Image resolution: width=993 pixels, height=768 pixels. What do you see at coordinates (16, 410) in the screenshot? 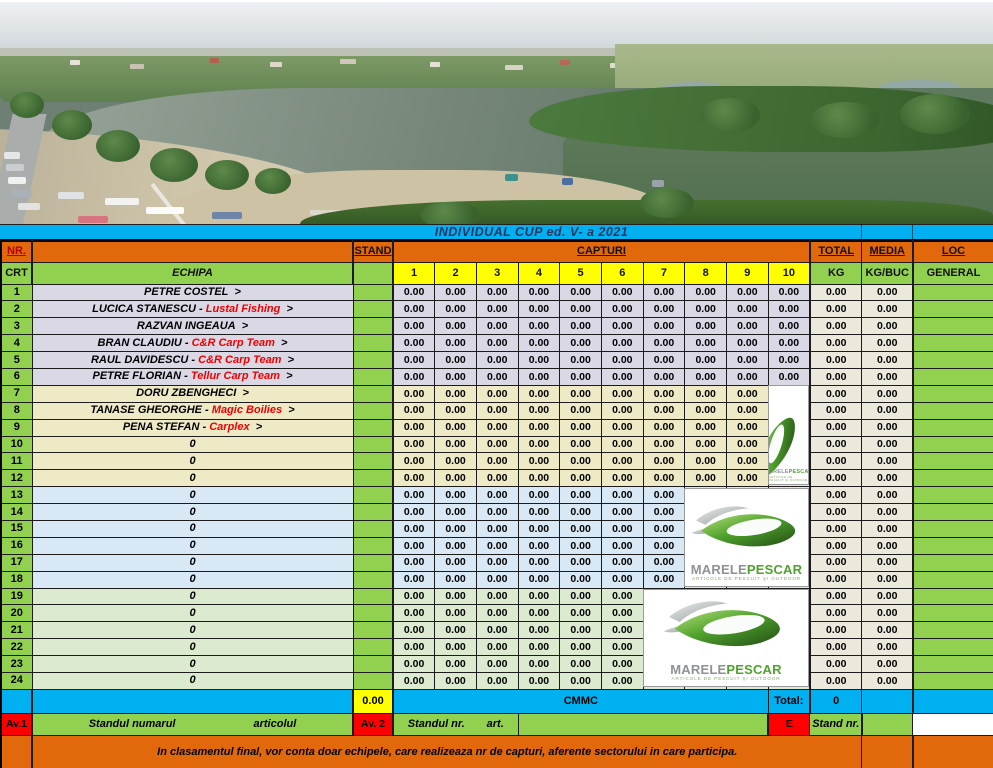
I see `row-number: 8` at bounding box center [16, 410].